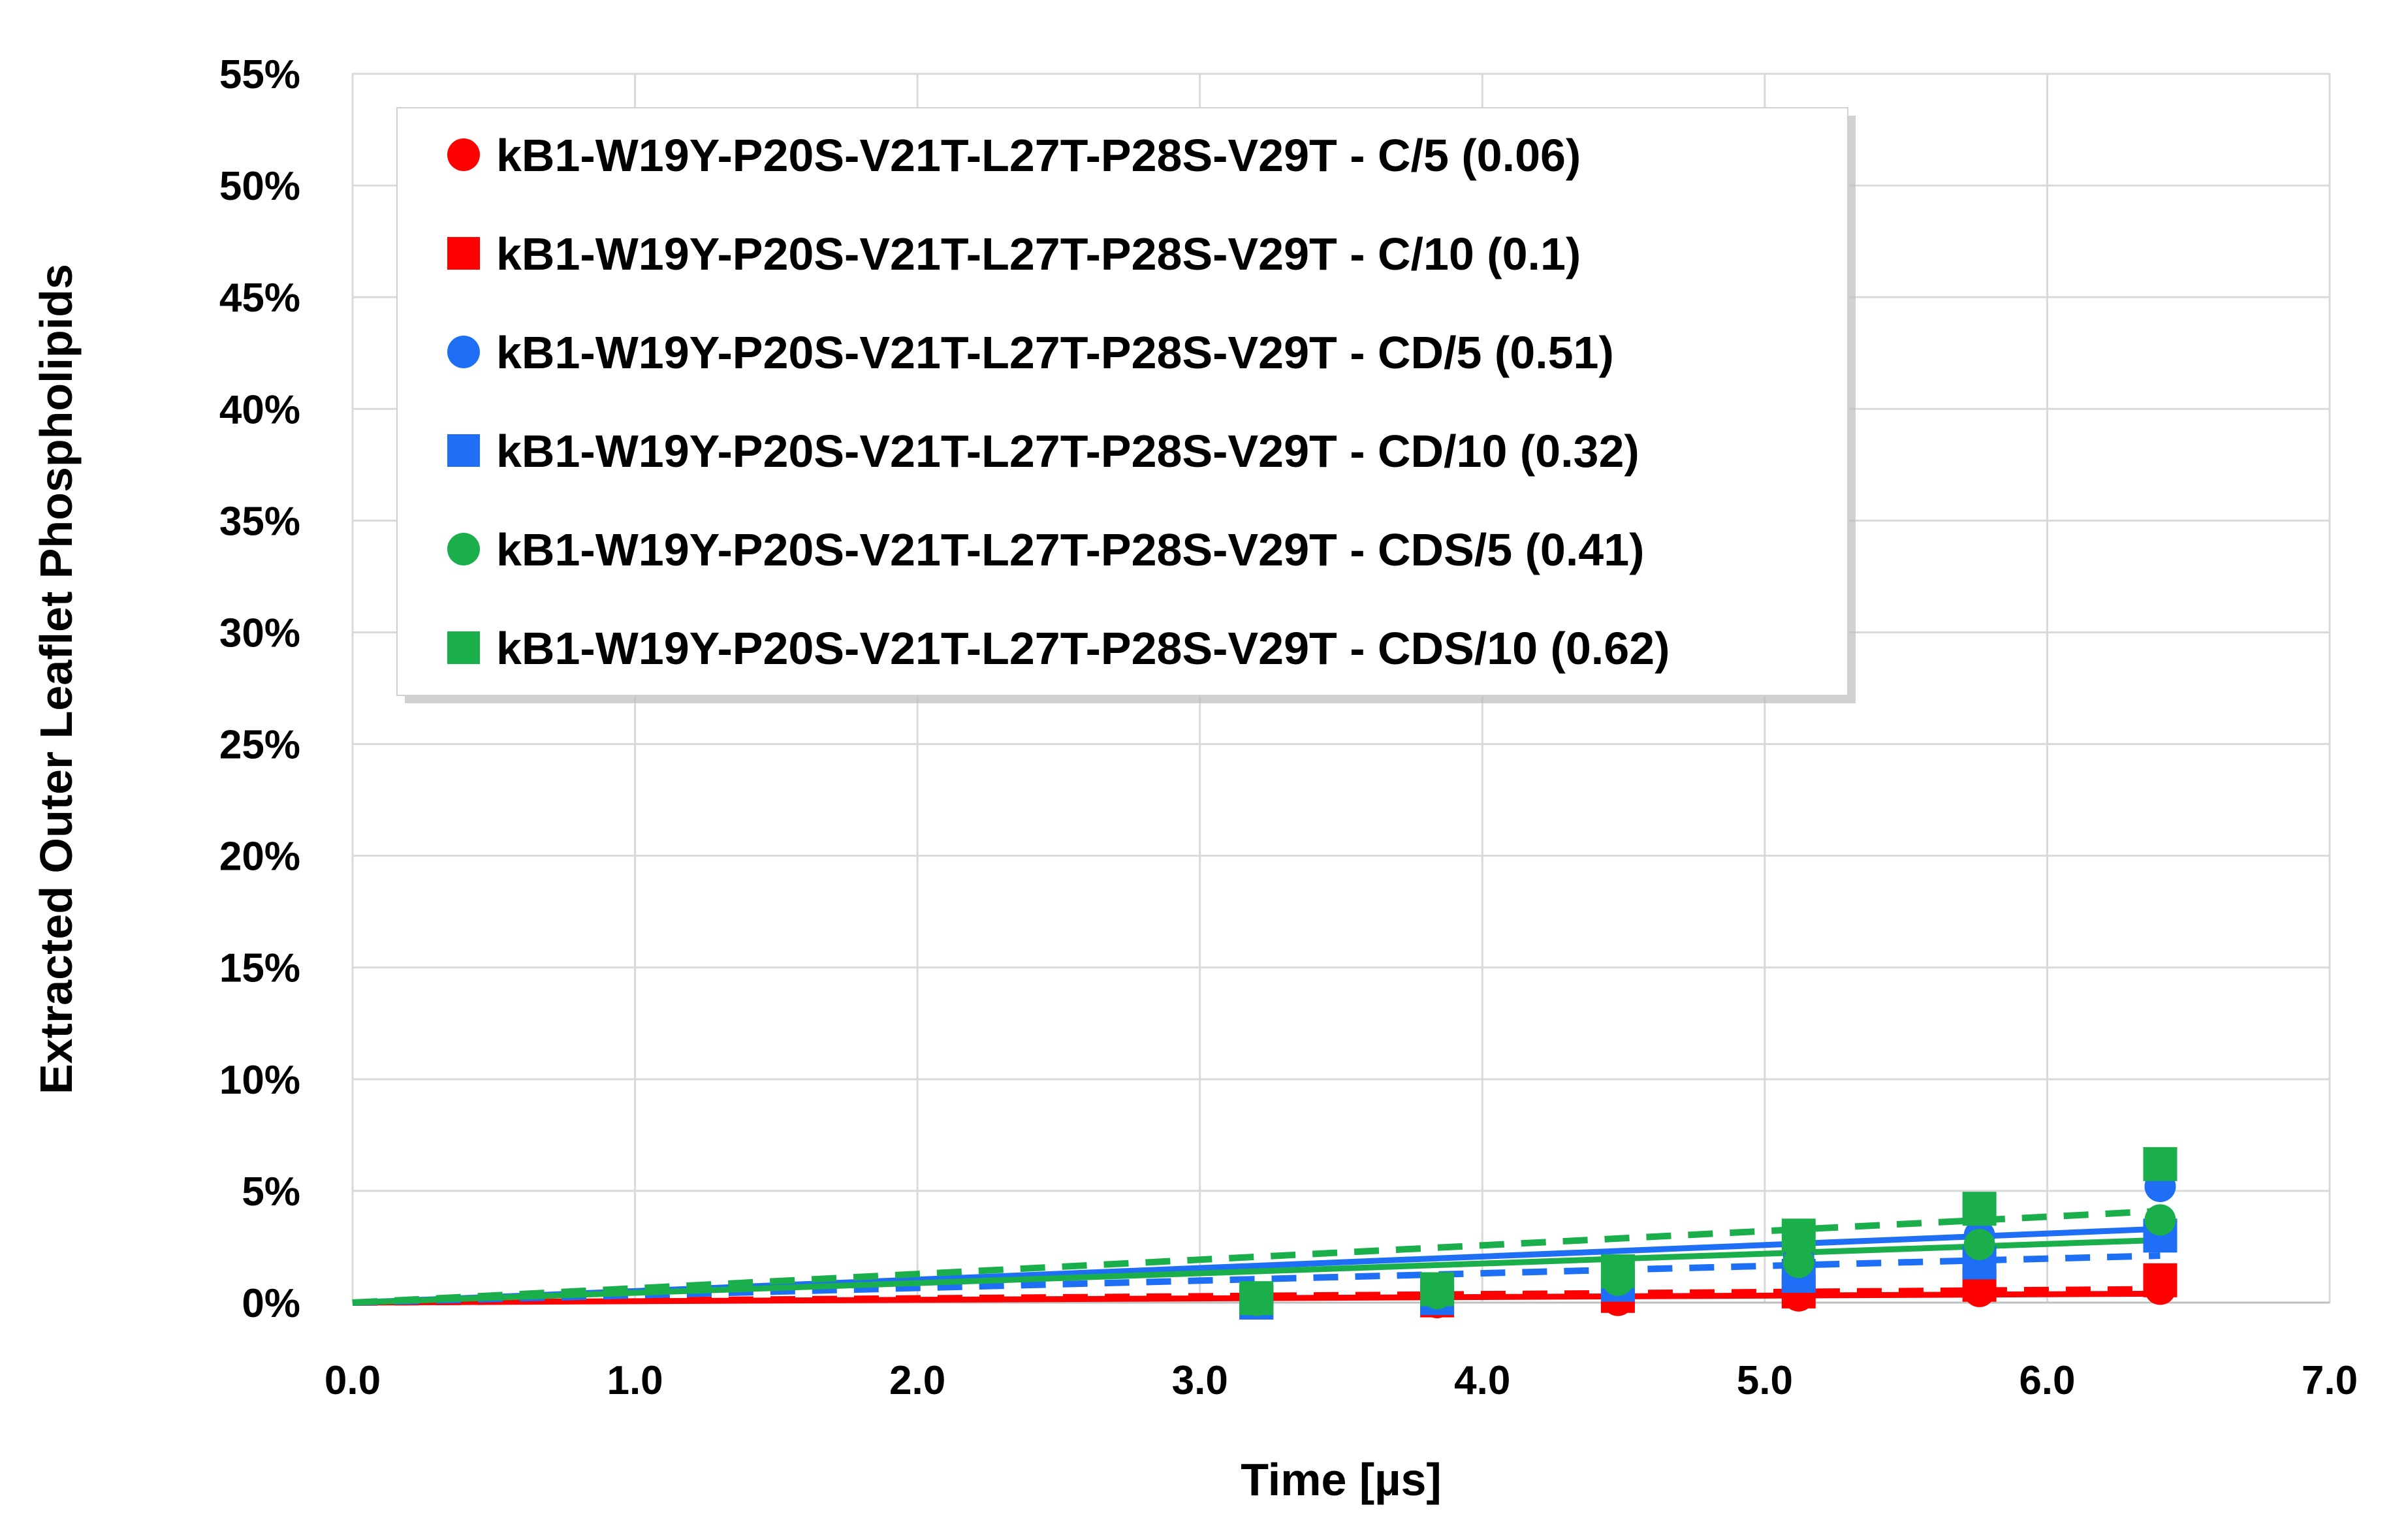 The width and height of the screenshot is (2408, 1522). Describe the element at coordinates (2330, 1380) in the screenshot. I see `x-tick-label: 7.0` at that location.